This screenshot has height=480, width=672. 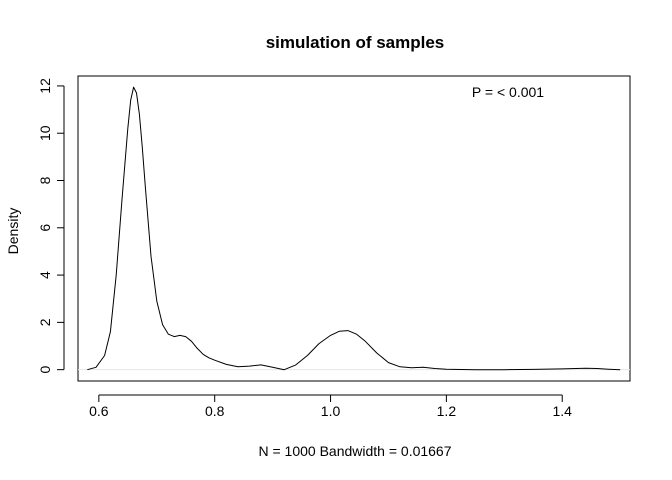 I want to click on y-tick-label: 0, so click(x=45, y=370).